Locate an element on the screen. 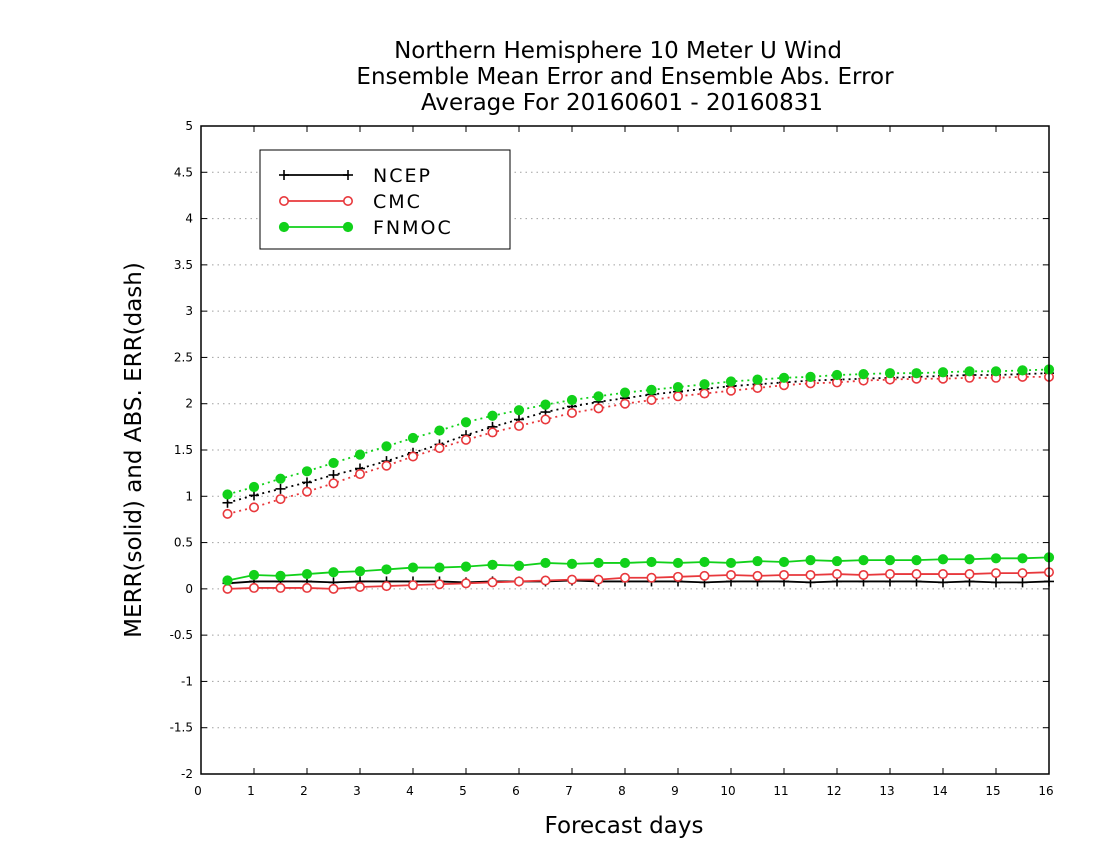 The height and width of the screenshot is (850, 1100). x-tick-label: 1 is located at coordinates (251, 791).